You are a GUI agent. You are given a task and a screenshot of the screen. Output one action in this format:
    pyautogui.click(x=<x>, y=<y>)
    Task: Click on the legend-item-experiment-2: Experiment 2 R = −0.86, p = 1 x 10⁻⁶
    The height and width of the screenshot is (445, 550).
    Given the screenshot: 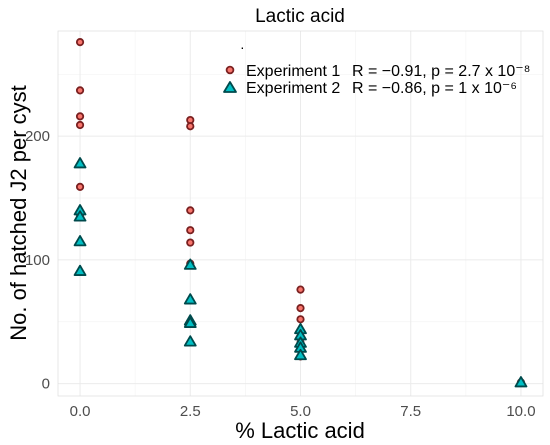 What is the action you would take?
    pyautogui.click(x=370, y=88)
    